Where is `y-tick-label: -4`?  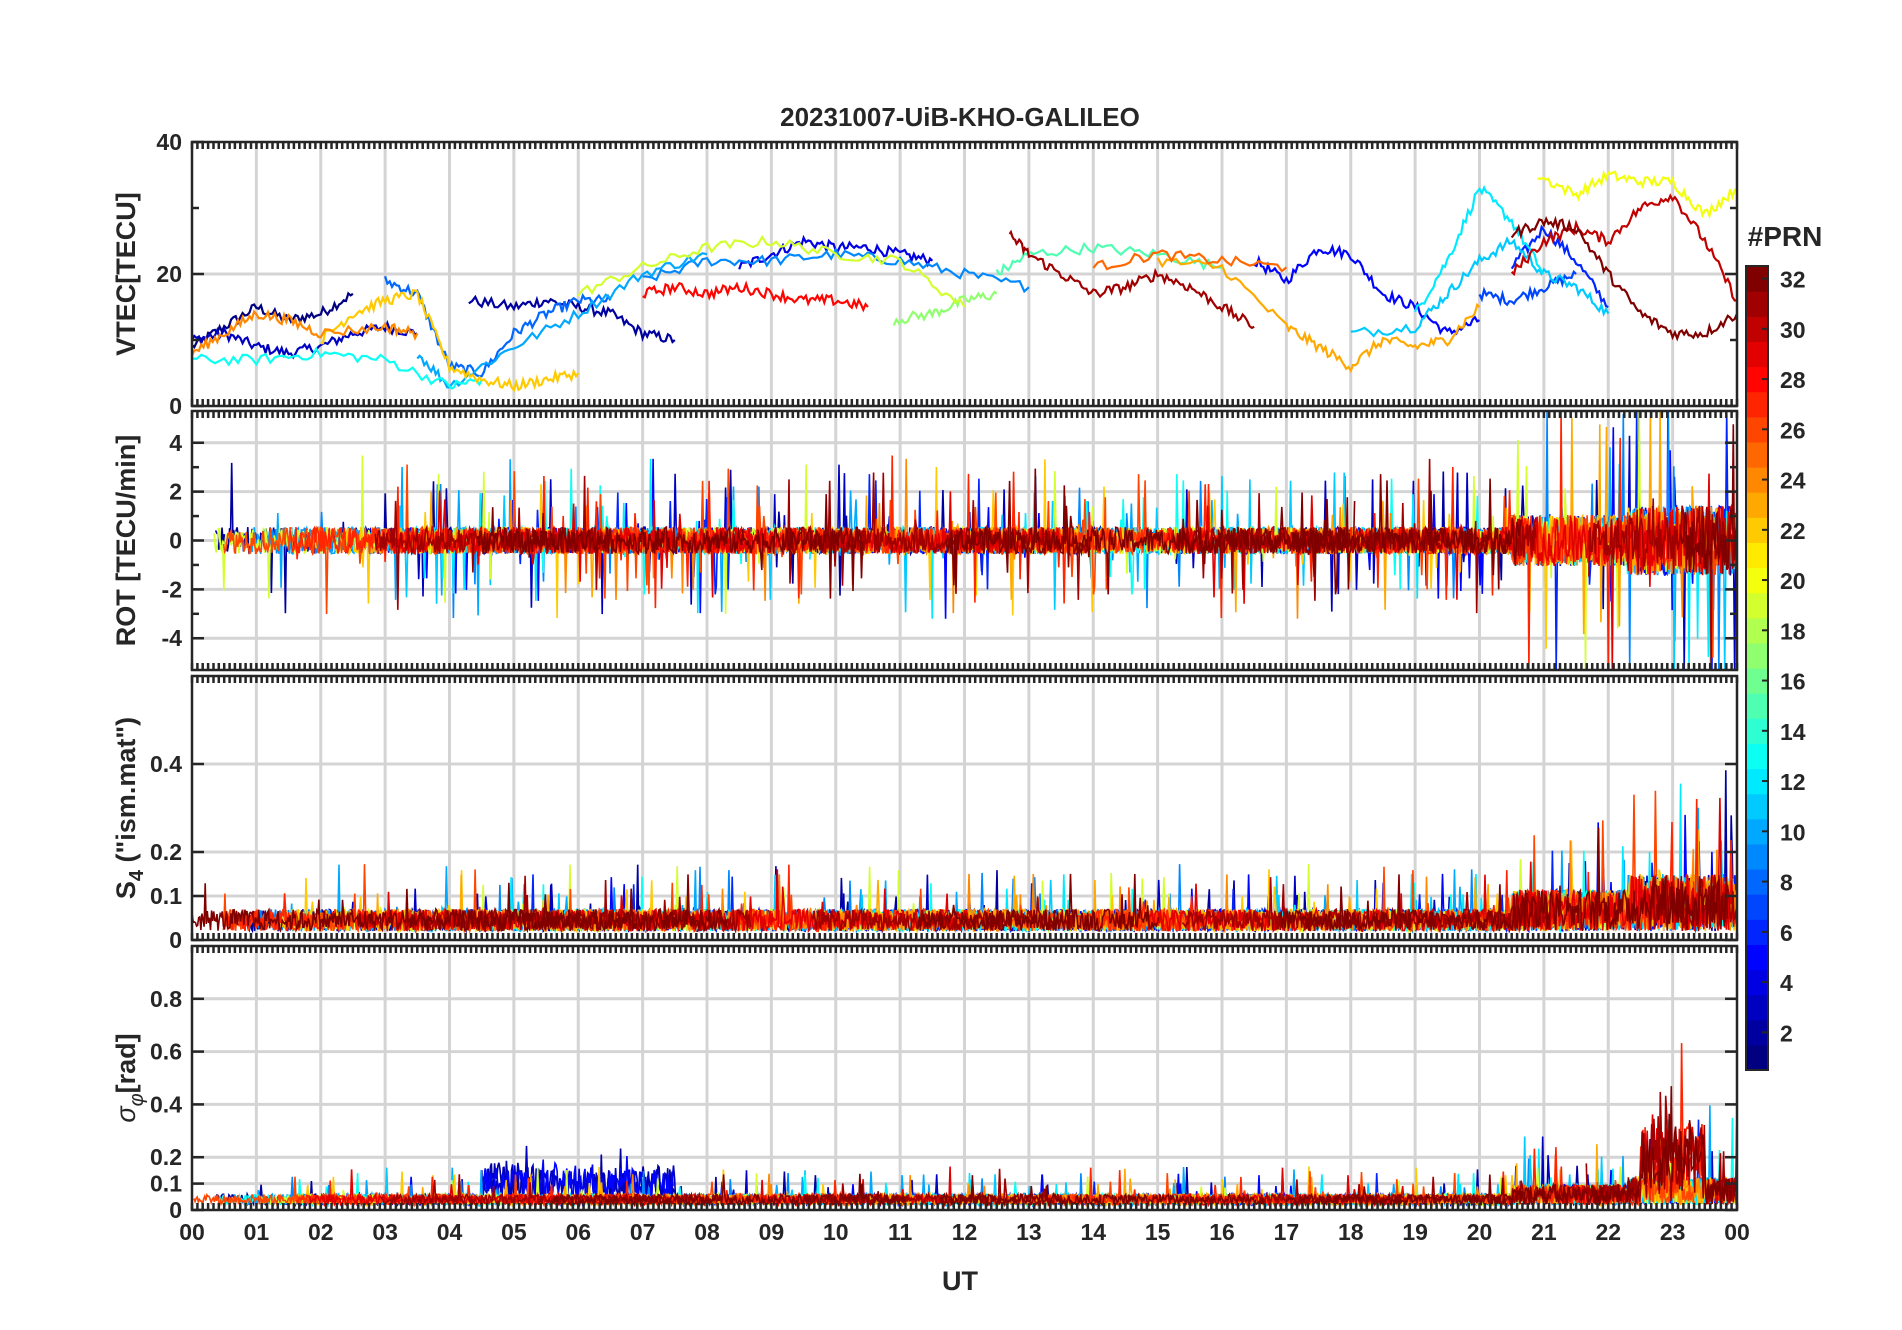
y-tick-label: -4 is located at coordinates (172, 638).